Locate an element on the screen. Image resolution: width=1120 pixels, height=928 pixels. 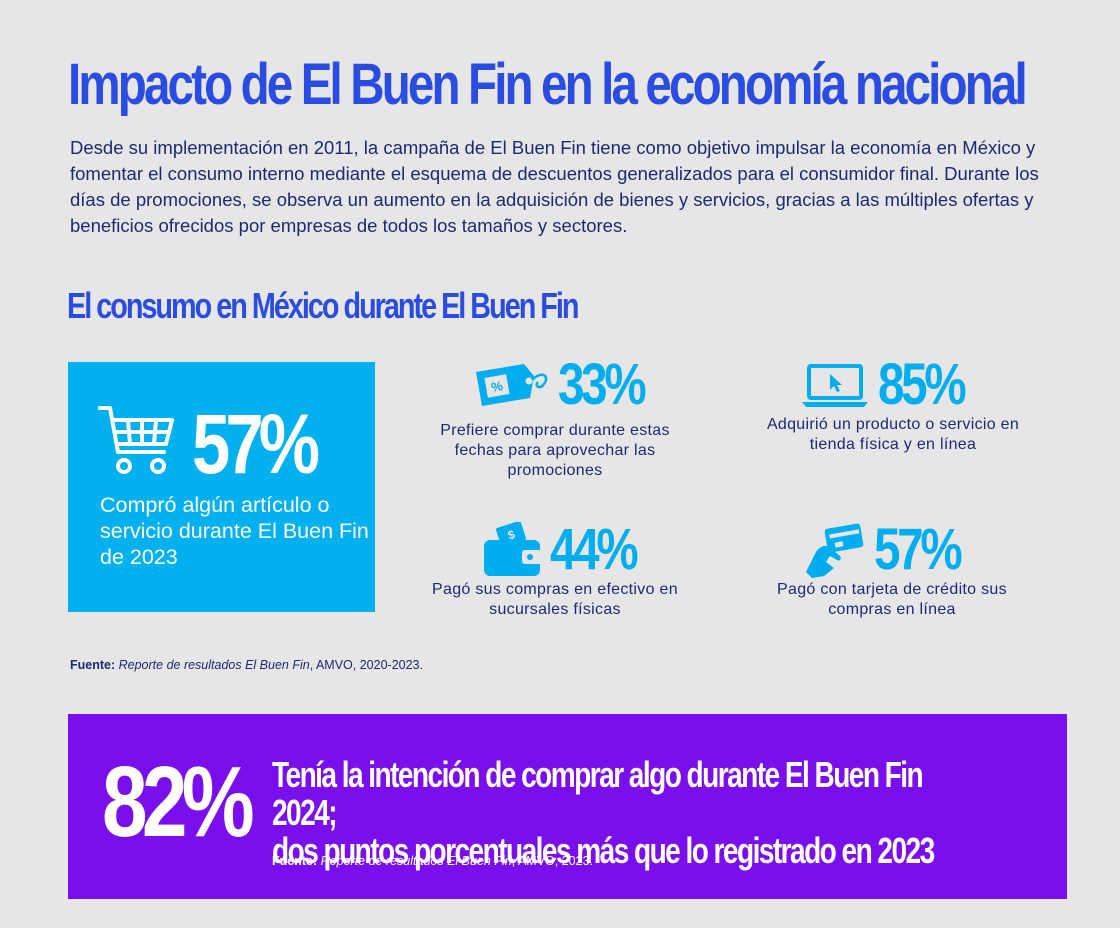
banner-source-rest: , AMVO, 2023. is located at coordinates (552, 861).